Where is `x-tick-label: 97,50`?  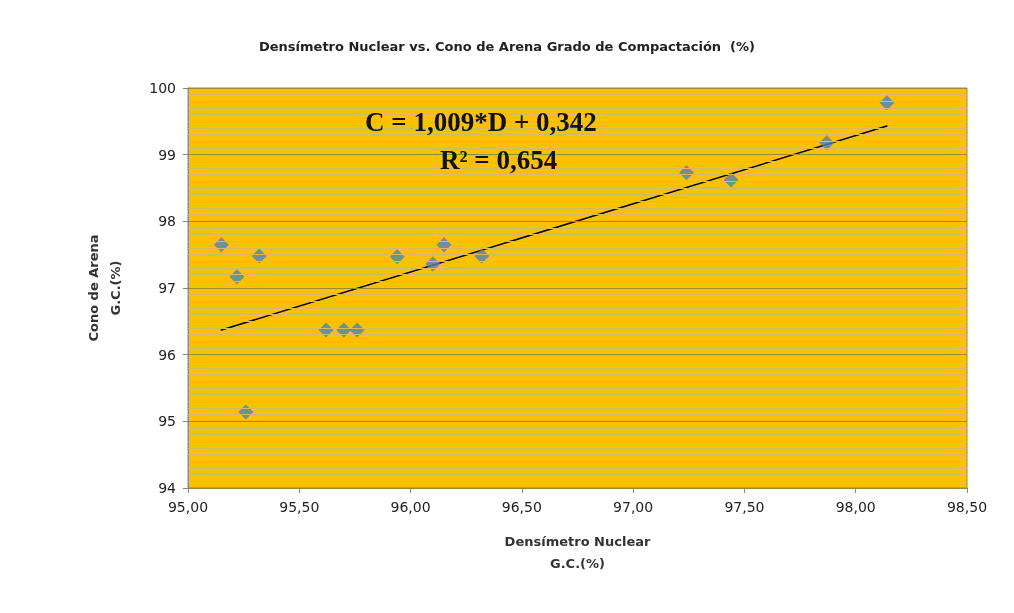 x-tick-label: 97,50 is located at coordinates (744, 507).